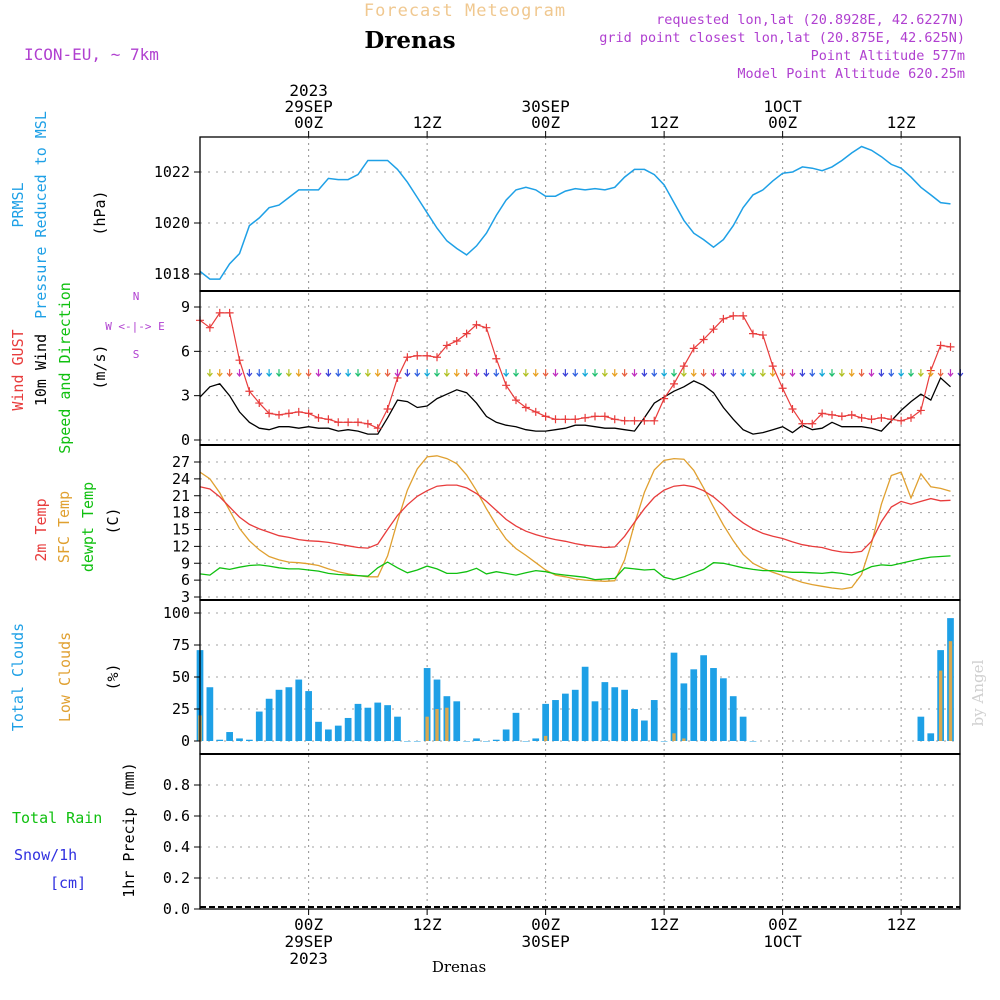  Describe the element at coordinates (185, 580) in the screenshot. I see `temperature-ytick-label: 6` at that location.